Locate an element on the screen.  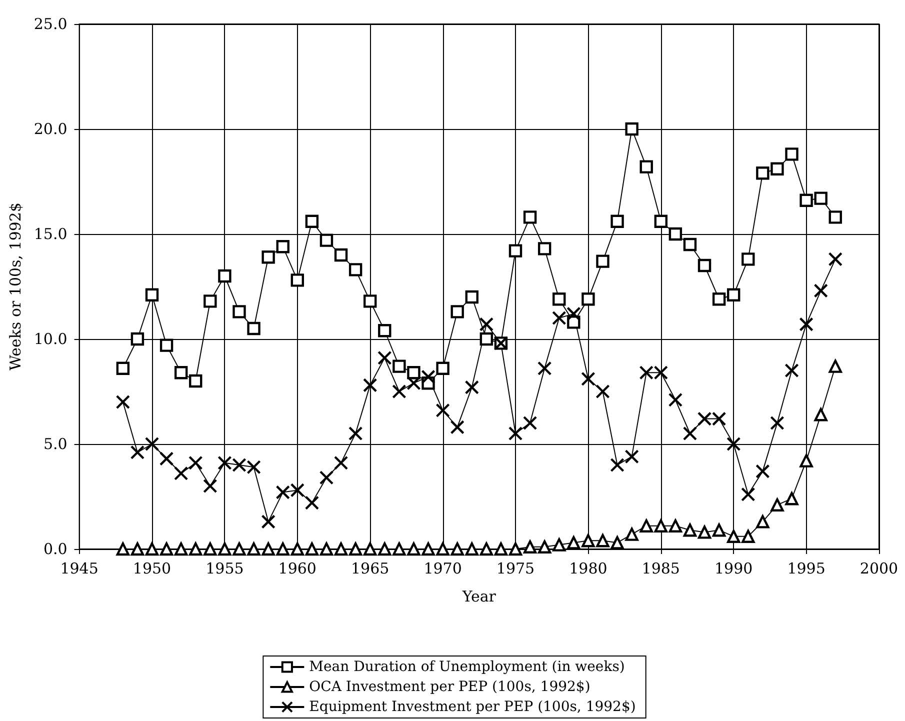
y-tick-label: 20.0 is located at coordinates (51, 129).